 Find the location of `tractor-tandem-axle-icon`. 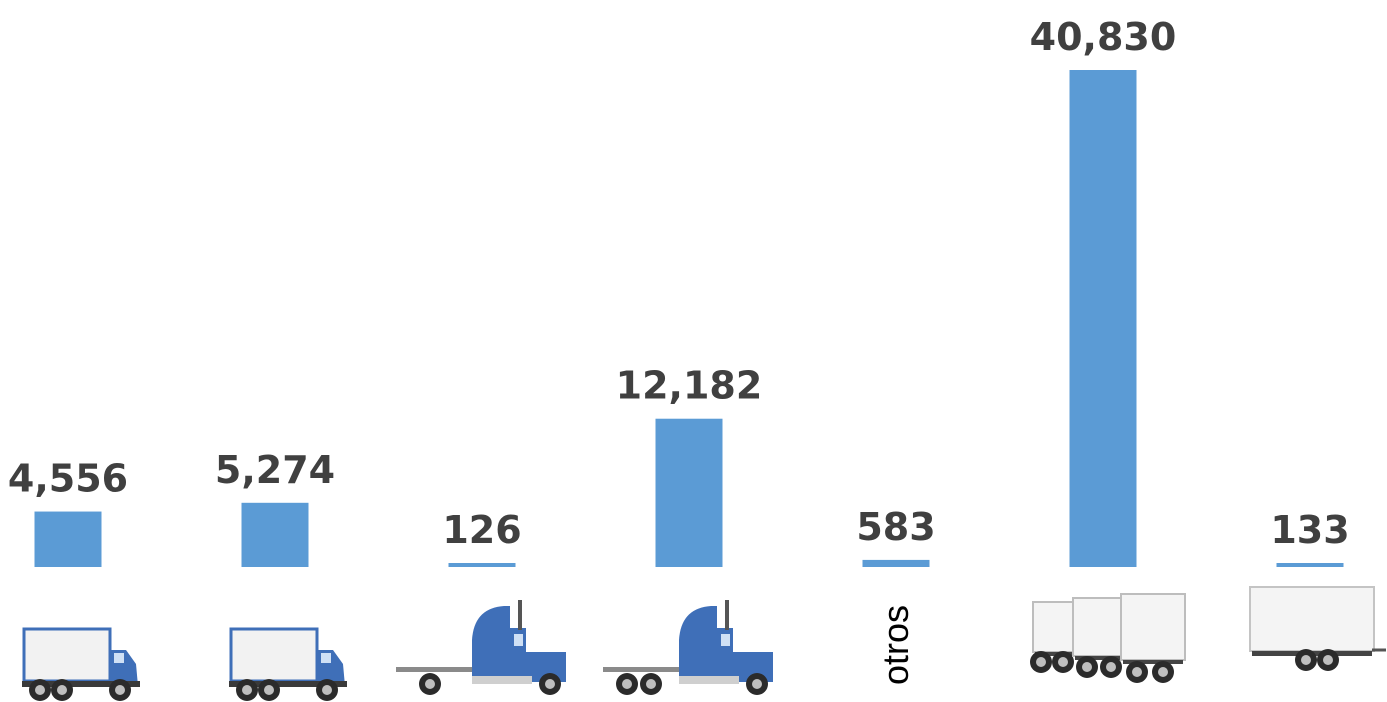

tractor-tandem-axle-icon is located at coordinates (688, 647).